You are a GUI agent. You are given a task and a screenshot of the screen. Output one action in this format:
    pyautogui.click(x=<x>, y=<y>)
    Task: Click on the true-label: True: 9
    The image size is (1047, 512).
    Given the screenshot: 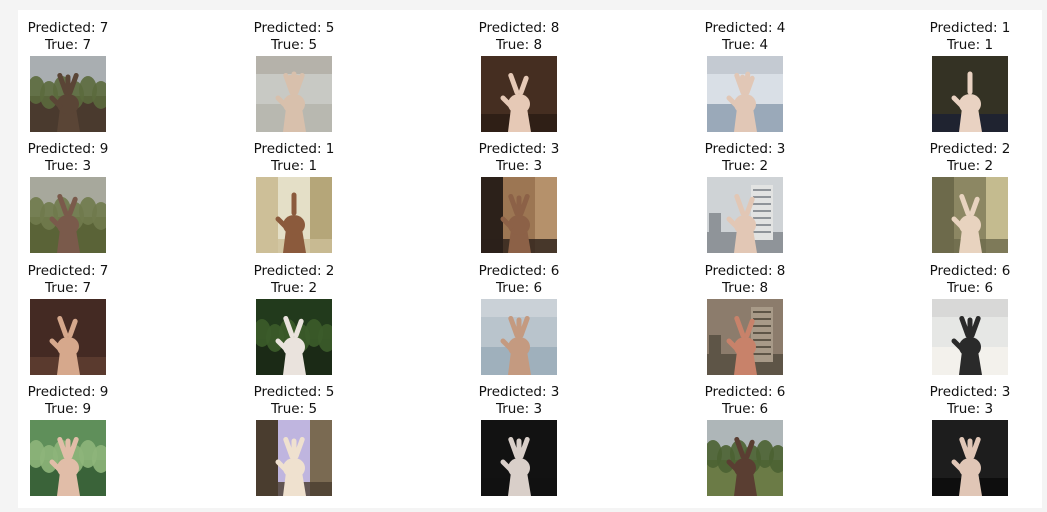 What is the action you would take?
    pyautogui.click(x=68, y=409)
    